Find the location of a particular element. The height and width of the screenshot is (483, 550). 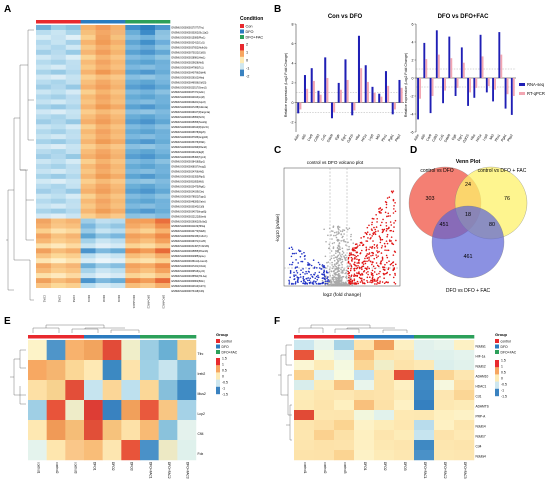

y-tick-label: -6 is located at coordinates (411, 132).